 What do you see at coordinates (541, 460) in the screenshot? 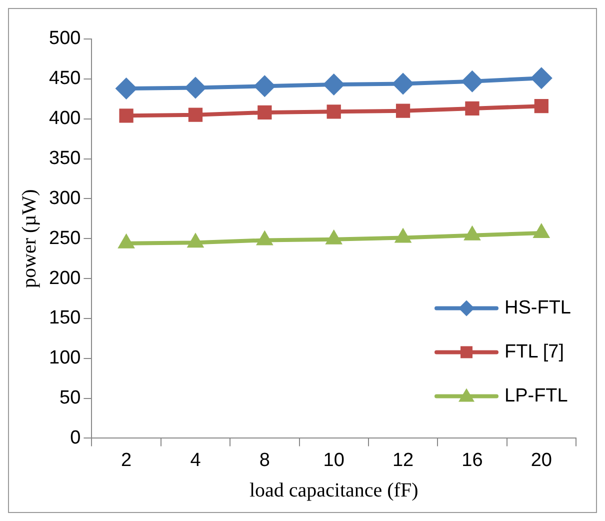
I see `x-tick-label: 20` at bounding box center [541, 460].